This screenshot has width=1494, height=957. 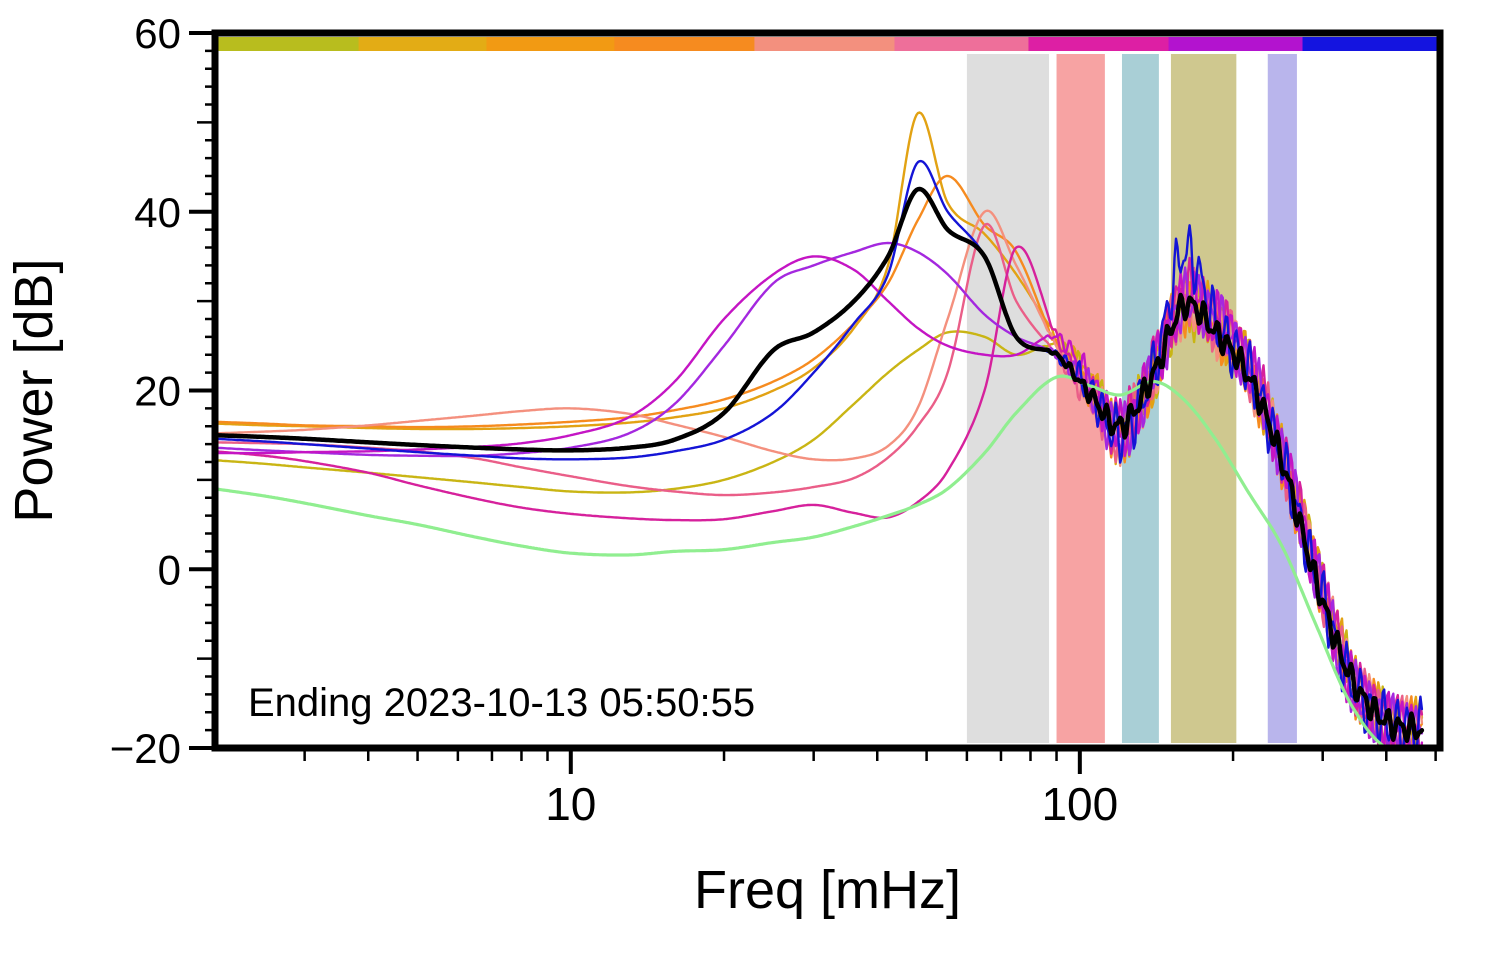 What do you see at coordinates (870, 789) in the screenshot?
I see `x-ticks: 10 100` at bounding box center [870, 789].